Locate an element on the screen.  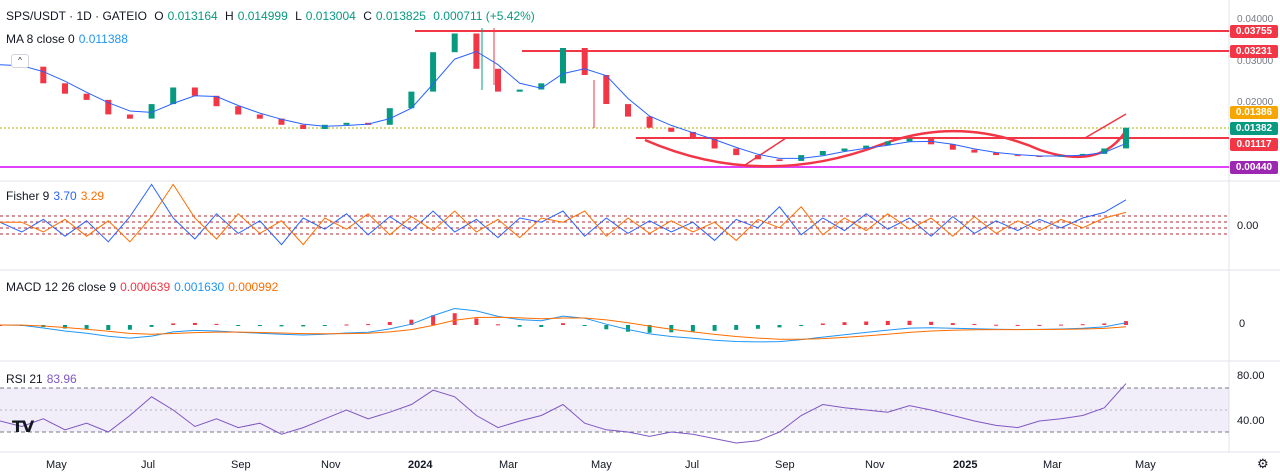
change-value: 0.000711 (+5.42%) is located at coordinates (484, 16).